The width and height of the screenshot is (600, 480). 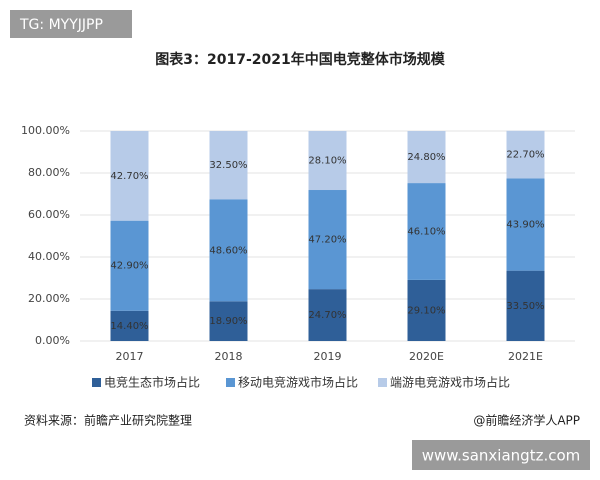 What do you see at coordinates (298, 382) in the screenshot?
I see `legend-label: 移动电竞游戏市场占比` at bounding box center [298, 382].